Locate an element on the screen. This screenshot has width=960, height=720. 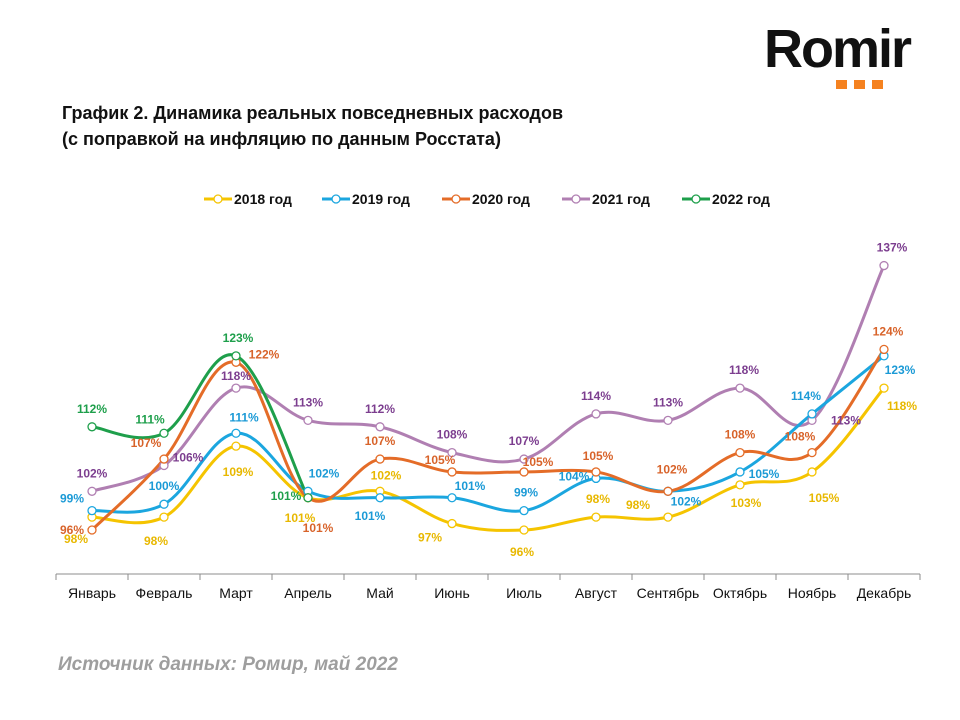
logo-dots is located at coordinates (859, 84).